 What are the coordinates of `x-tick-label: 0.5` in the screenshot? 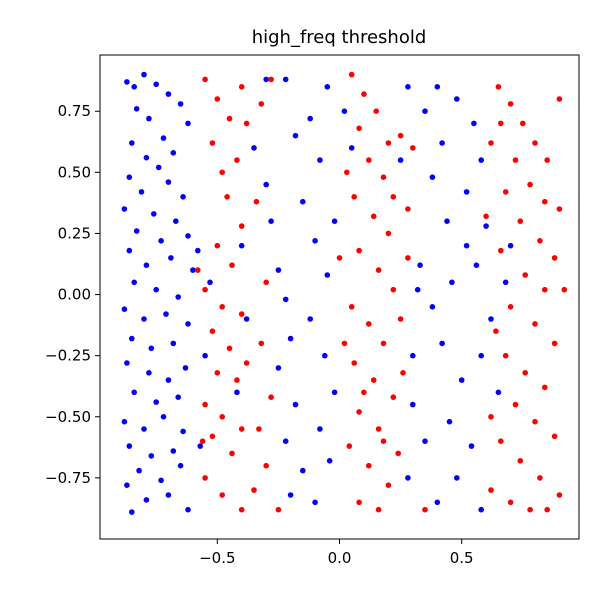 It's located at (462, 558).